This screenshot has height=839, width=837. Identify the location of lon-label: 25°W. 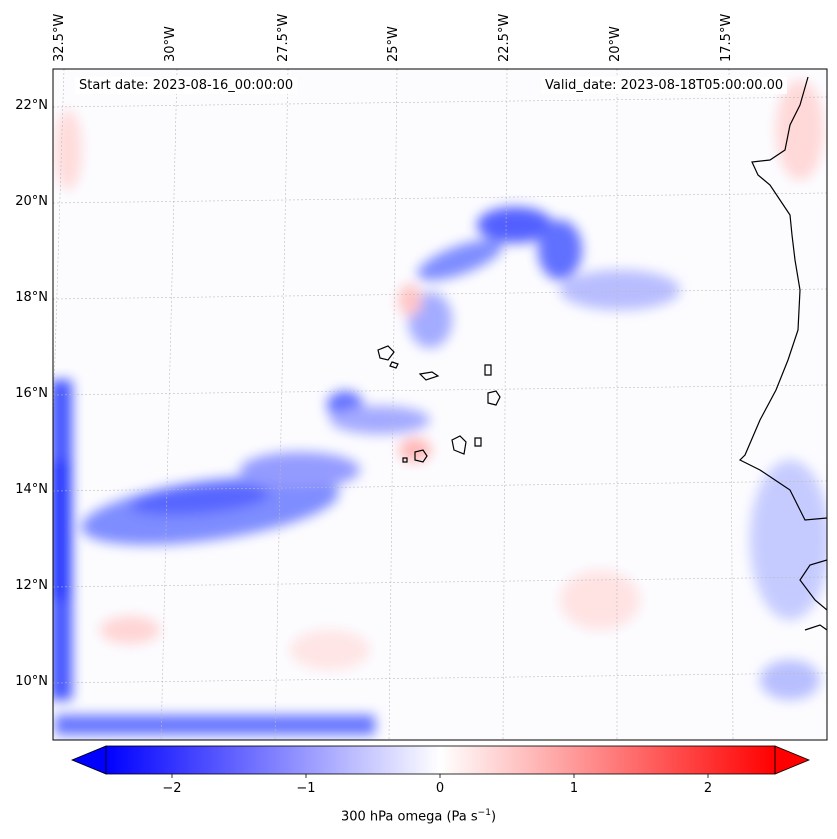
(393, 44).